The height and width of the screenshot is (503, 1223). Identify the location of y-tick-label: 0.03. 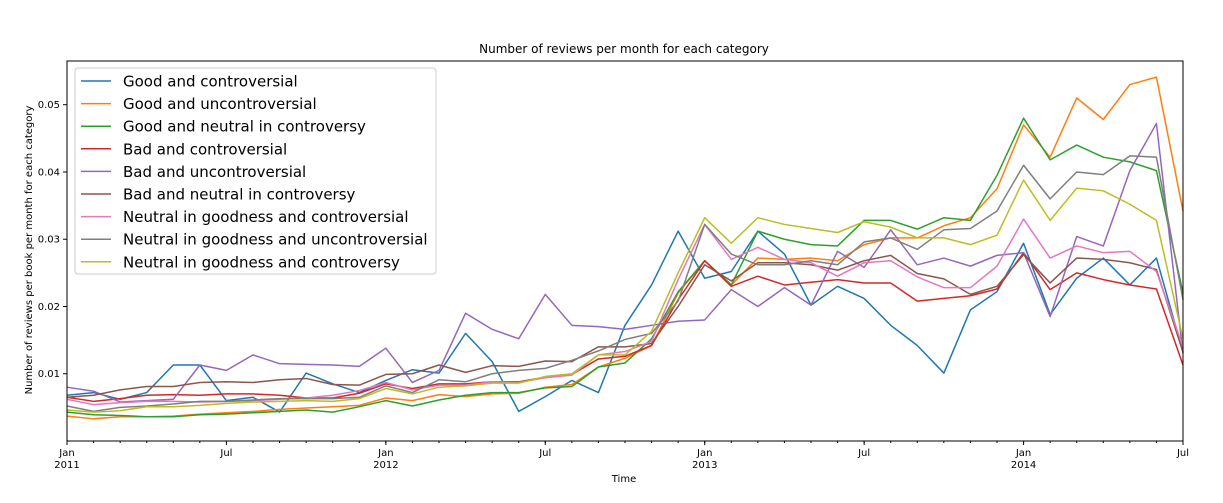
(49, 240).